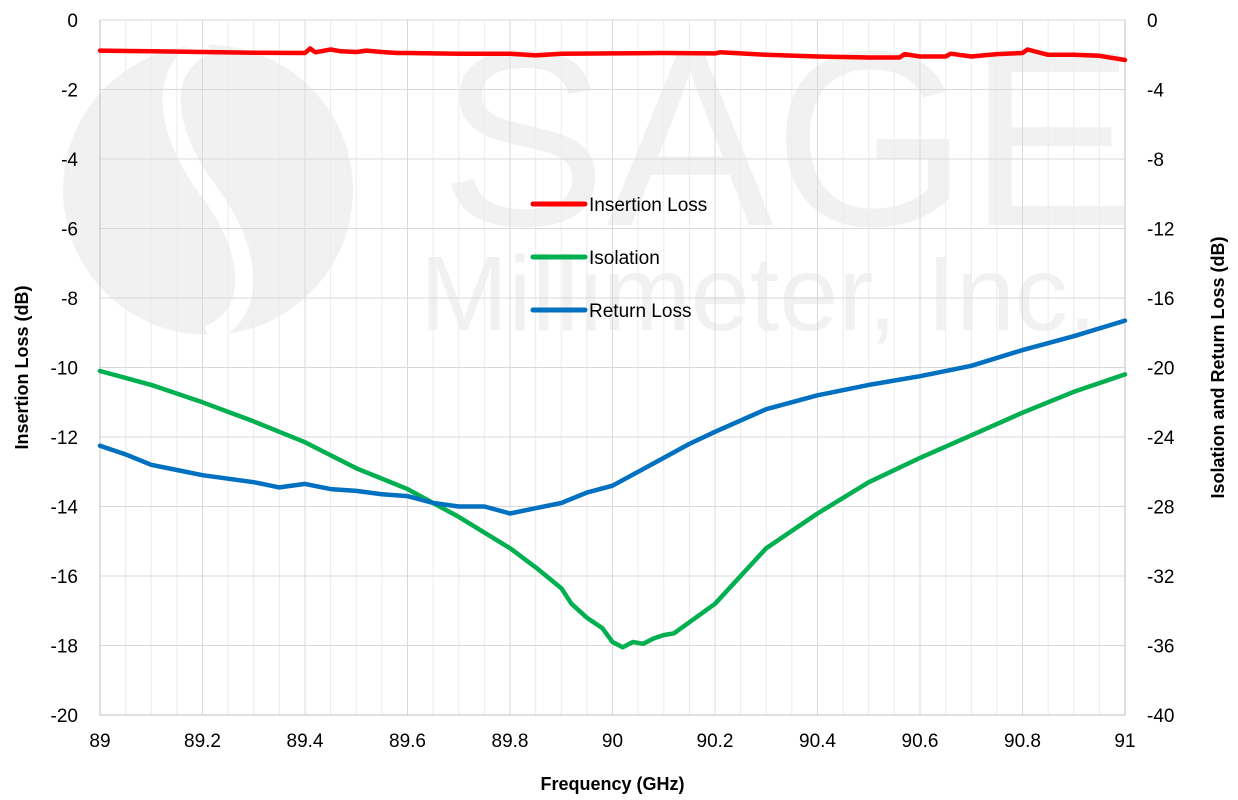 The image size is (1238, 800). I want to click on x-tick-label: 89.2, so click(202, 741).